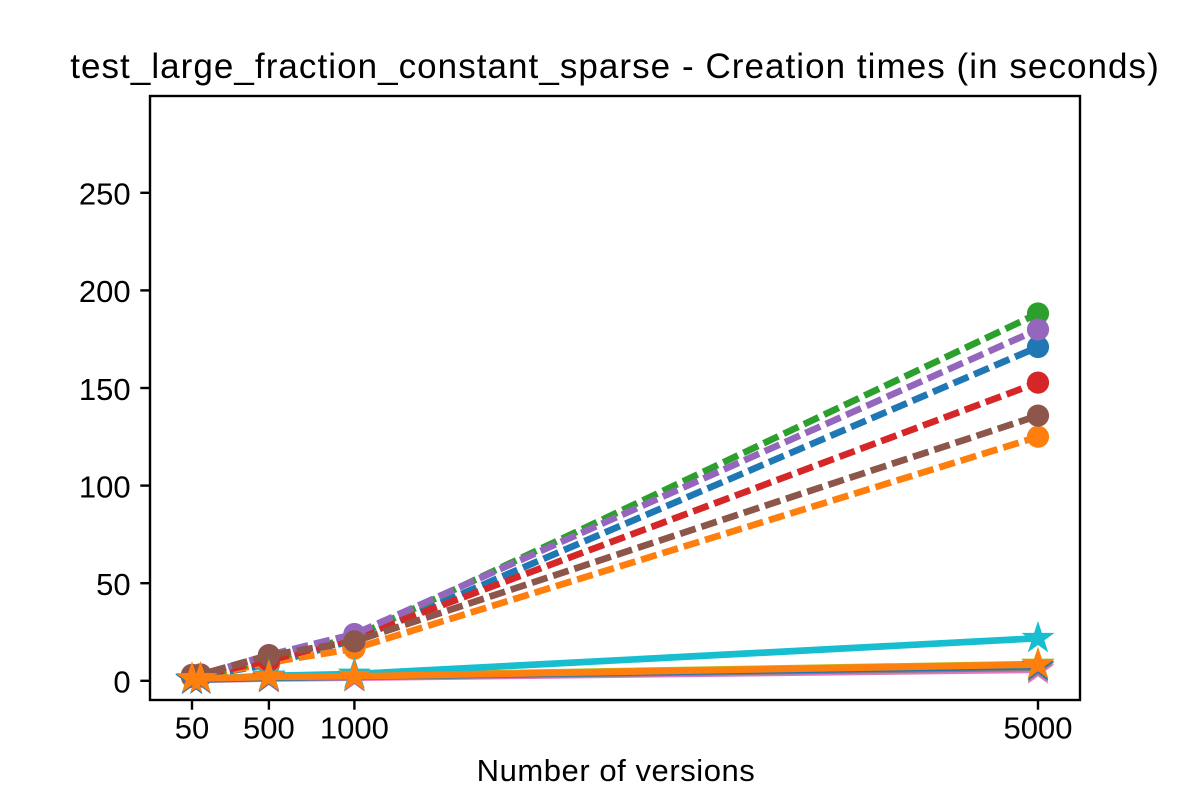 This screenshot has height=800, width=1200. I want to click on svg-text: 150, so click(105, 389).